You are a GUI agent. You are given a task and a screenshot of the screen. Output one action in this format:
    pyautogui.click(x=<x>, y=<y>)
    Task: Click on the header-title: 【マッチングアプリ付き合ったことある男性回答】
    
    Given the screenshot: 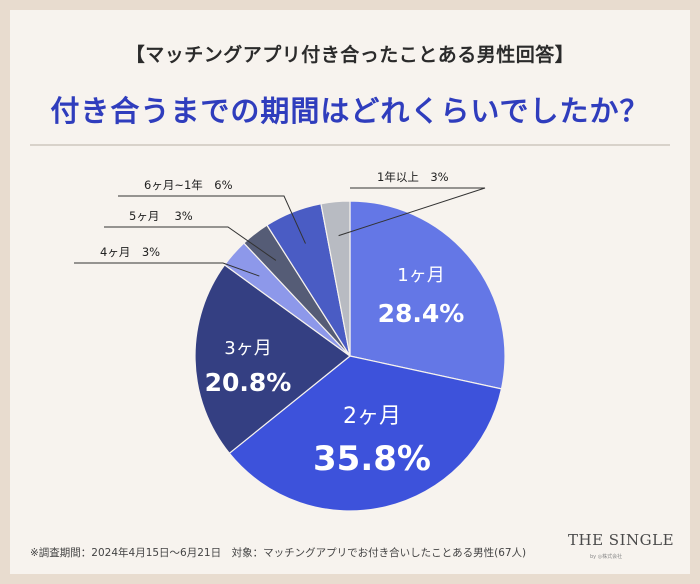 What is the action you would take?
    pyautogui.click(x=350, y=55)
    